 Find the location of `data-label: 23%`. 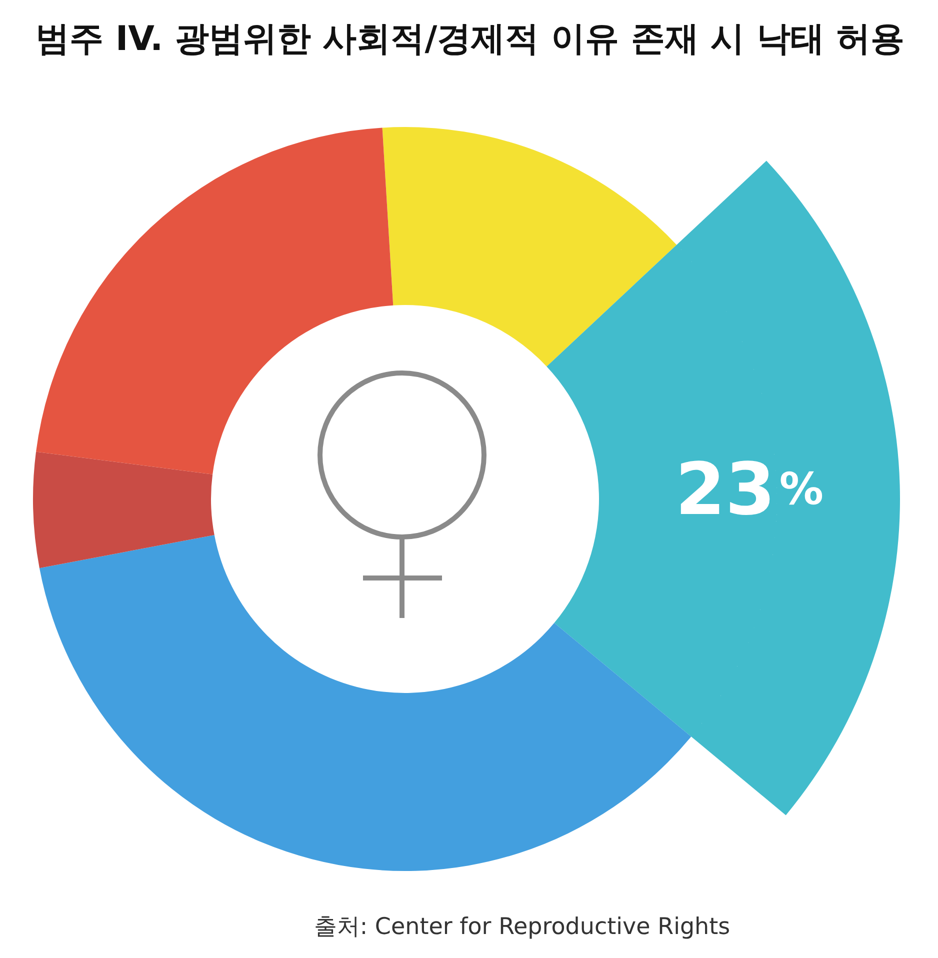

data-label: 23% is located at coordinates (749, 488).